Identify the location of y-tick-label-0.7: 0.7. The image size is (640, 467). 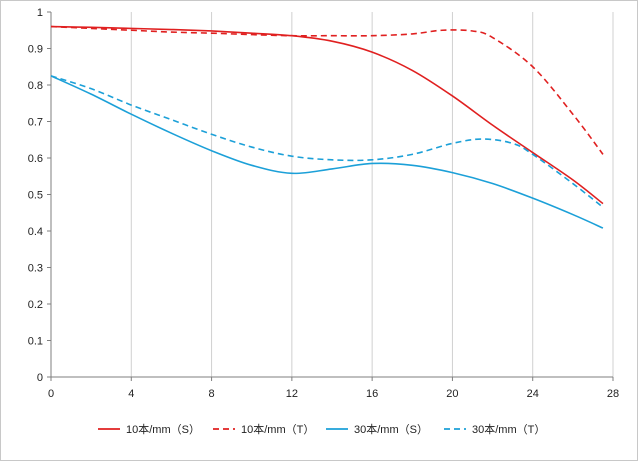
(35, 123).